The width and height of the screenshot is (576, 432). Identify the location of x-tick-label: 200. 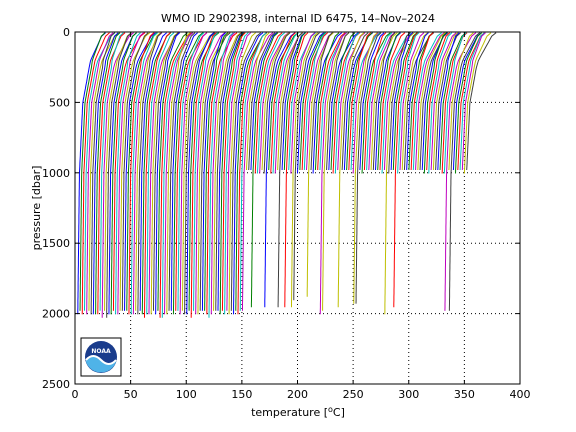
(297, 394).